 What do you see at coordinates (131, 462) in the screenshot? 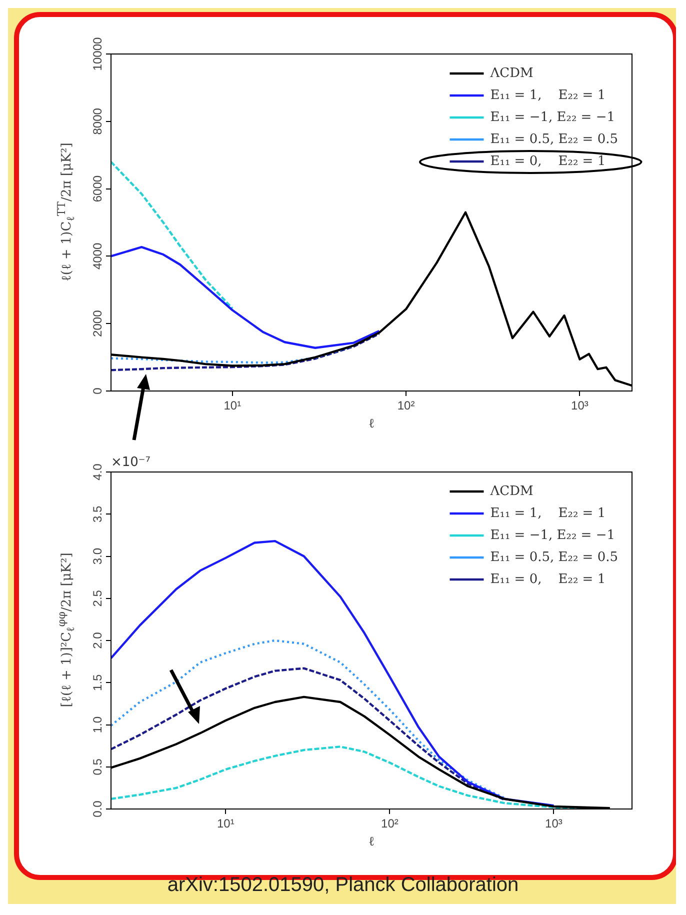
I see `text: ×10⁻⁷` at bounding box center [131, 462].